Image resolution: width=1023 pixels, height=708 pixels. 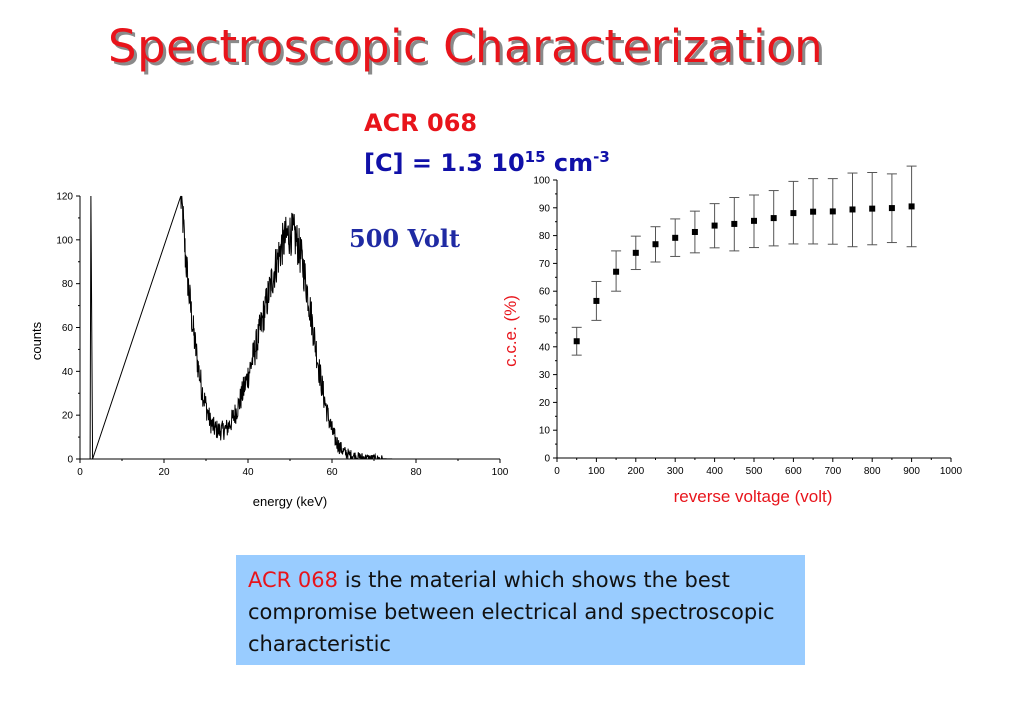 I want to click on cce-y-tick-label: 90, so click(x=545, y=208).